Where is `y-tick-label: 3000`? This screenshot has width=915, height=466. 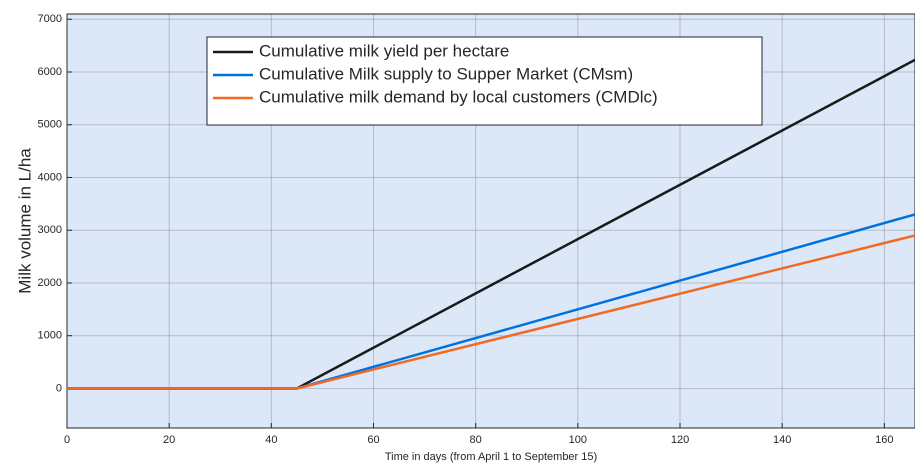 y-tick-label: 3000 is located at coordinates (50, 230).